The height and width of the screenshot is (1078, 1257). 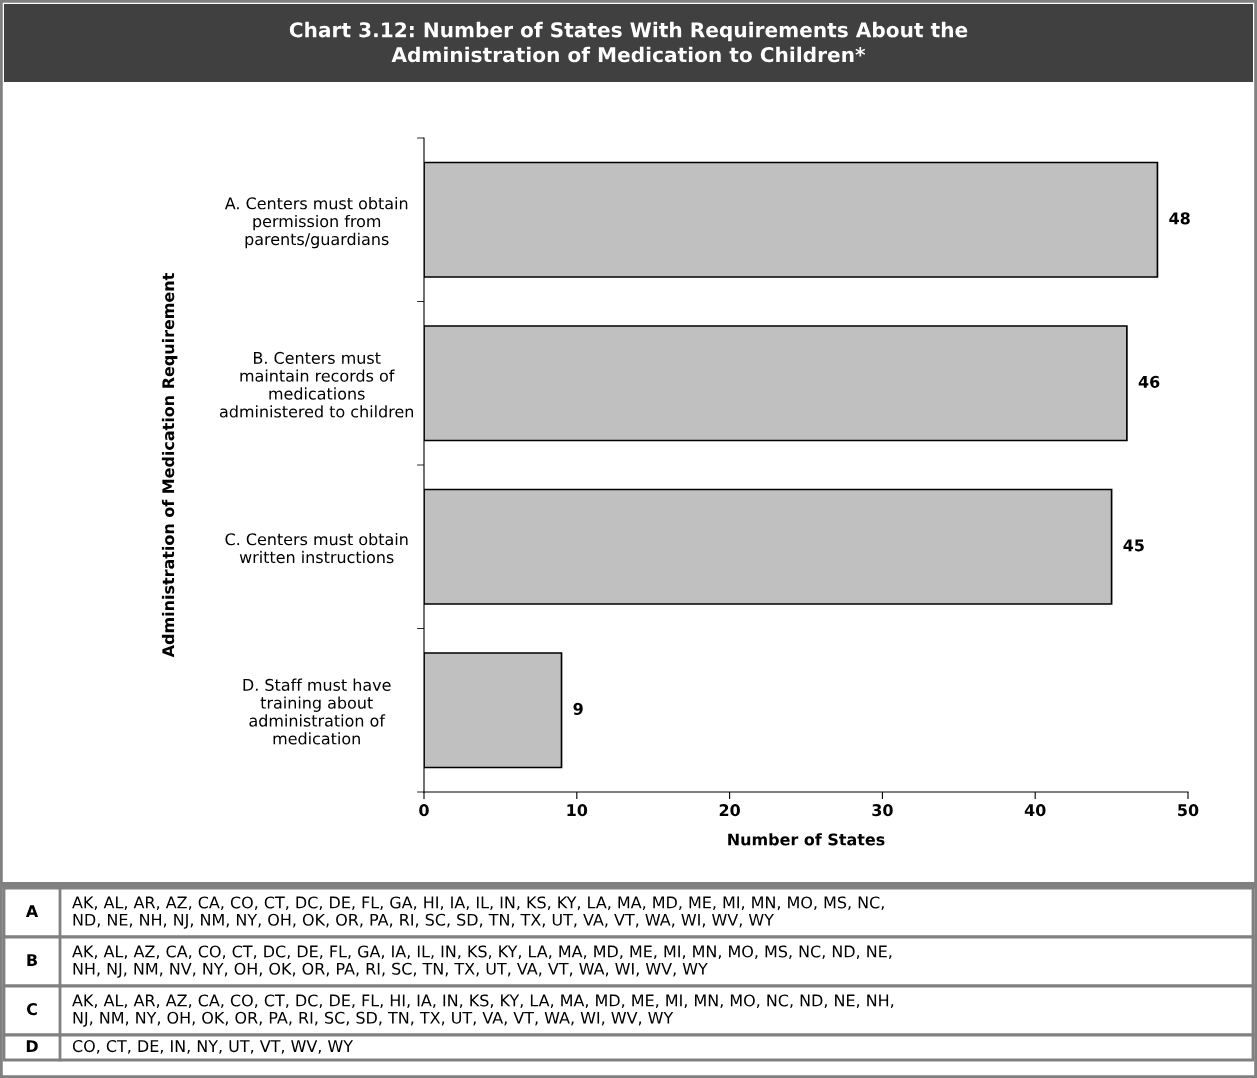 What do you see at coordinates (577, 810) in the screenshot?
I see `x-tick-label: 10` at bounding box center [577, 810].